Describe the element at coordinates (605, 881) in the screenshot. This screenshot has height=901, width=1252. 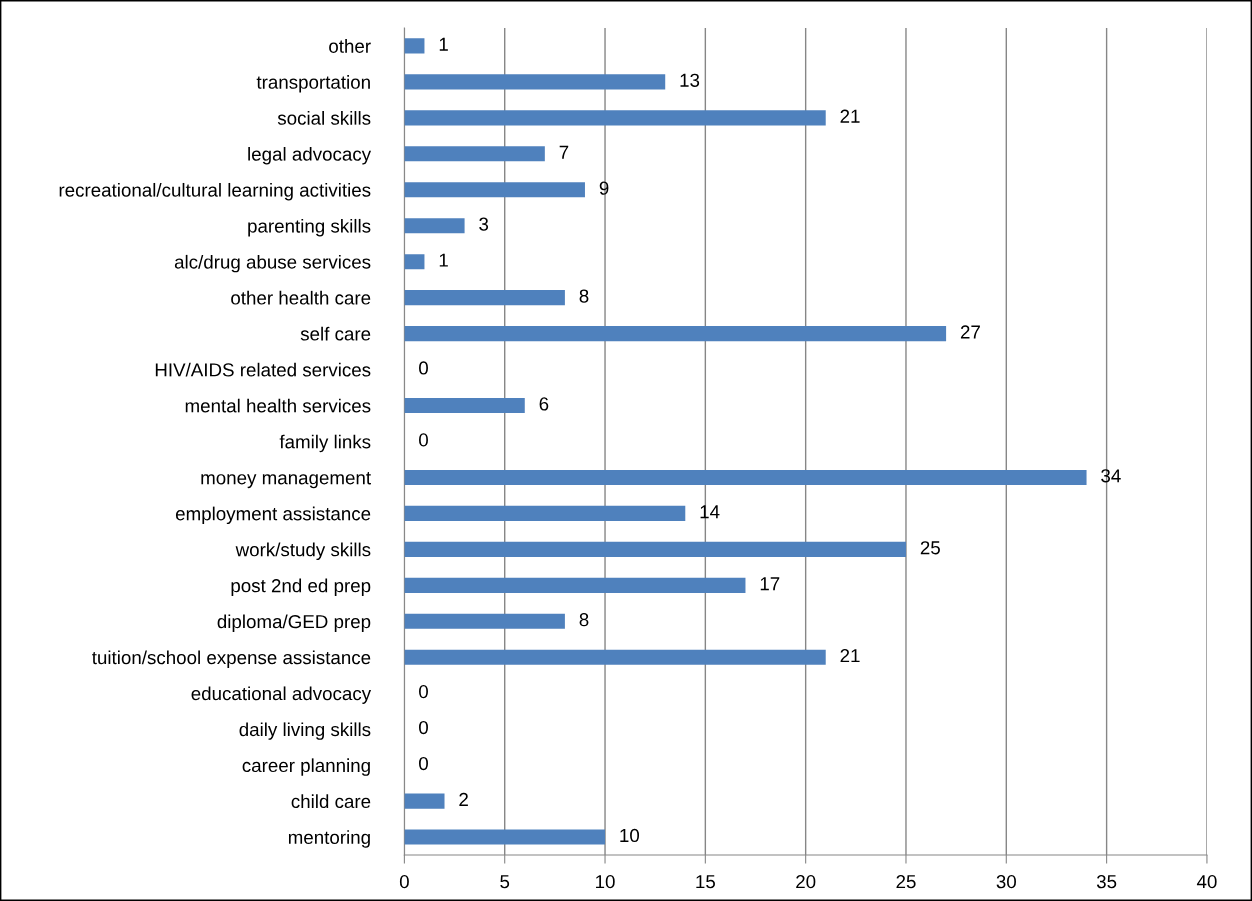
I see `x-tick-label: 10` at that location.